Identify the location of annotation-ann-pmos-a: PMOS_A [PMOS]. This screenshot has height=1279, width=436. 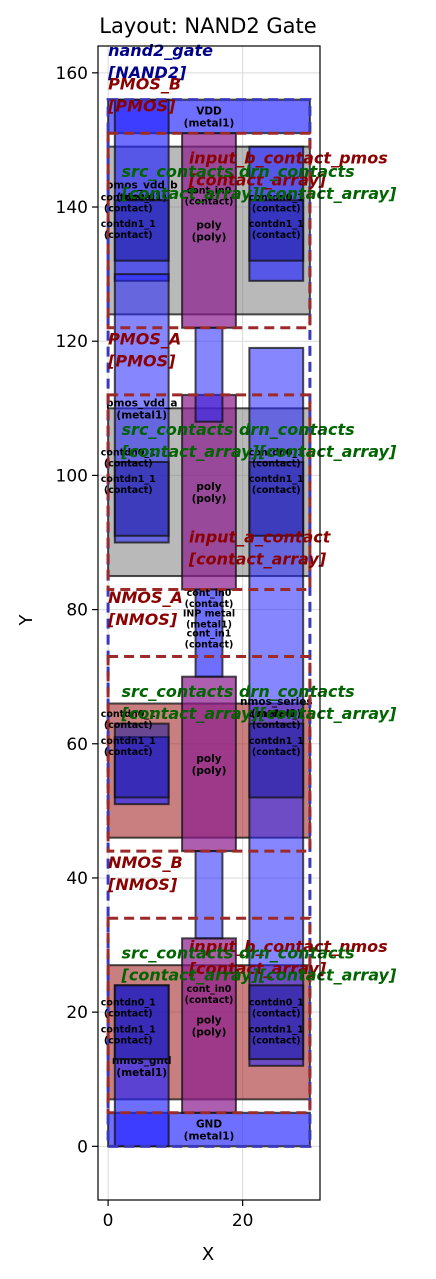
(144, 350).